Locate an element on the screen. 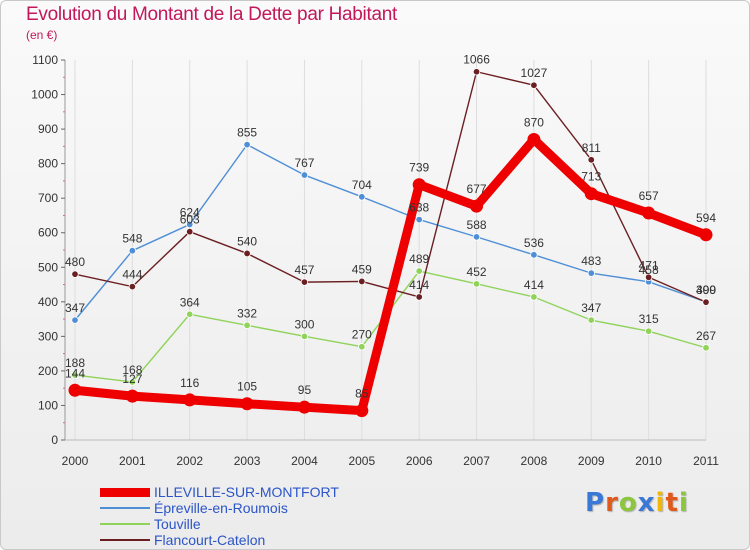  y-tick-label: 700 is located at coordinates (48, 198).